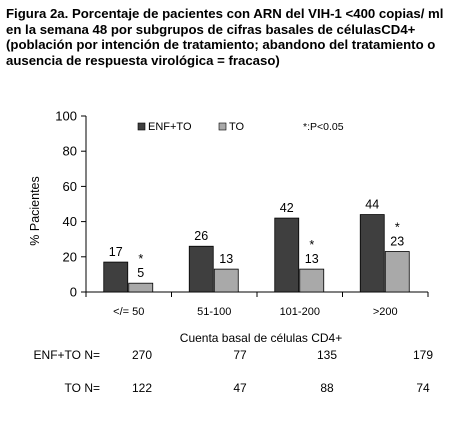 This screenshot has height=427, width=453. Describe the element at coordinates (70, 151) in the screenshot. I see `y-tick-label: 80` at that location.